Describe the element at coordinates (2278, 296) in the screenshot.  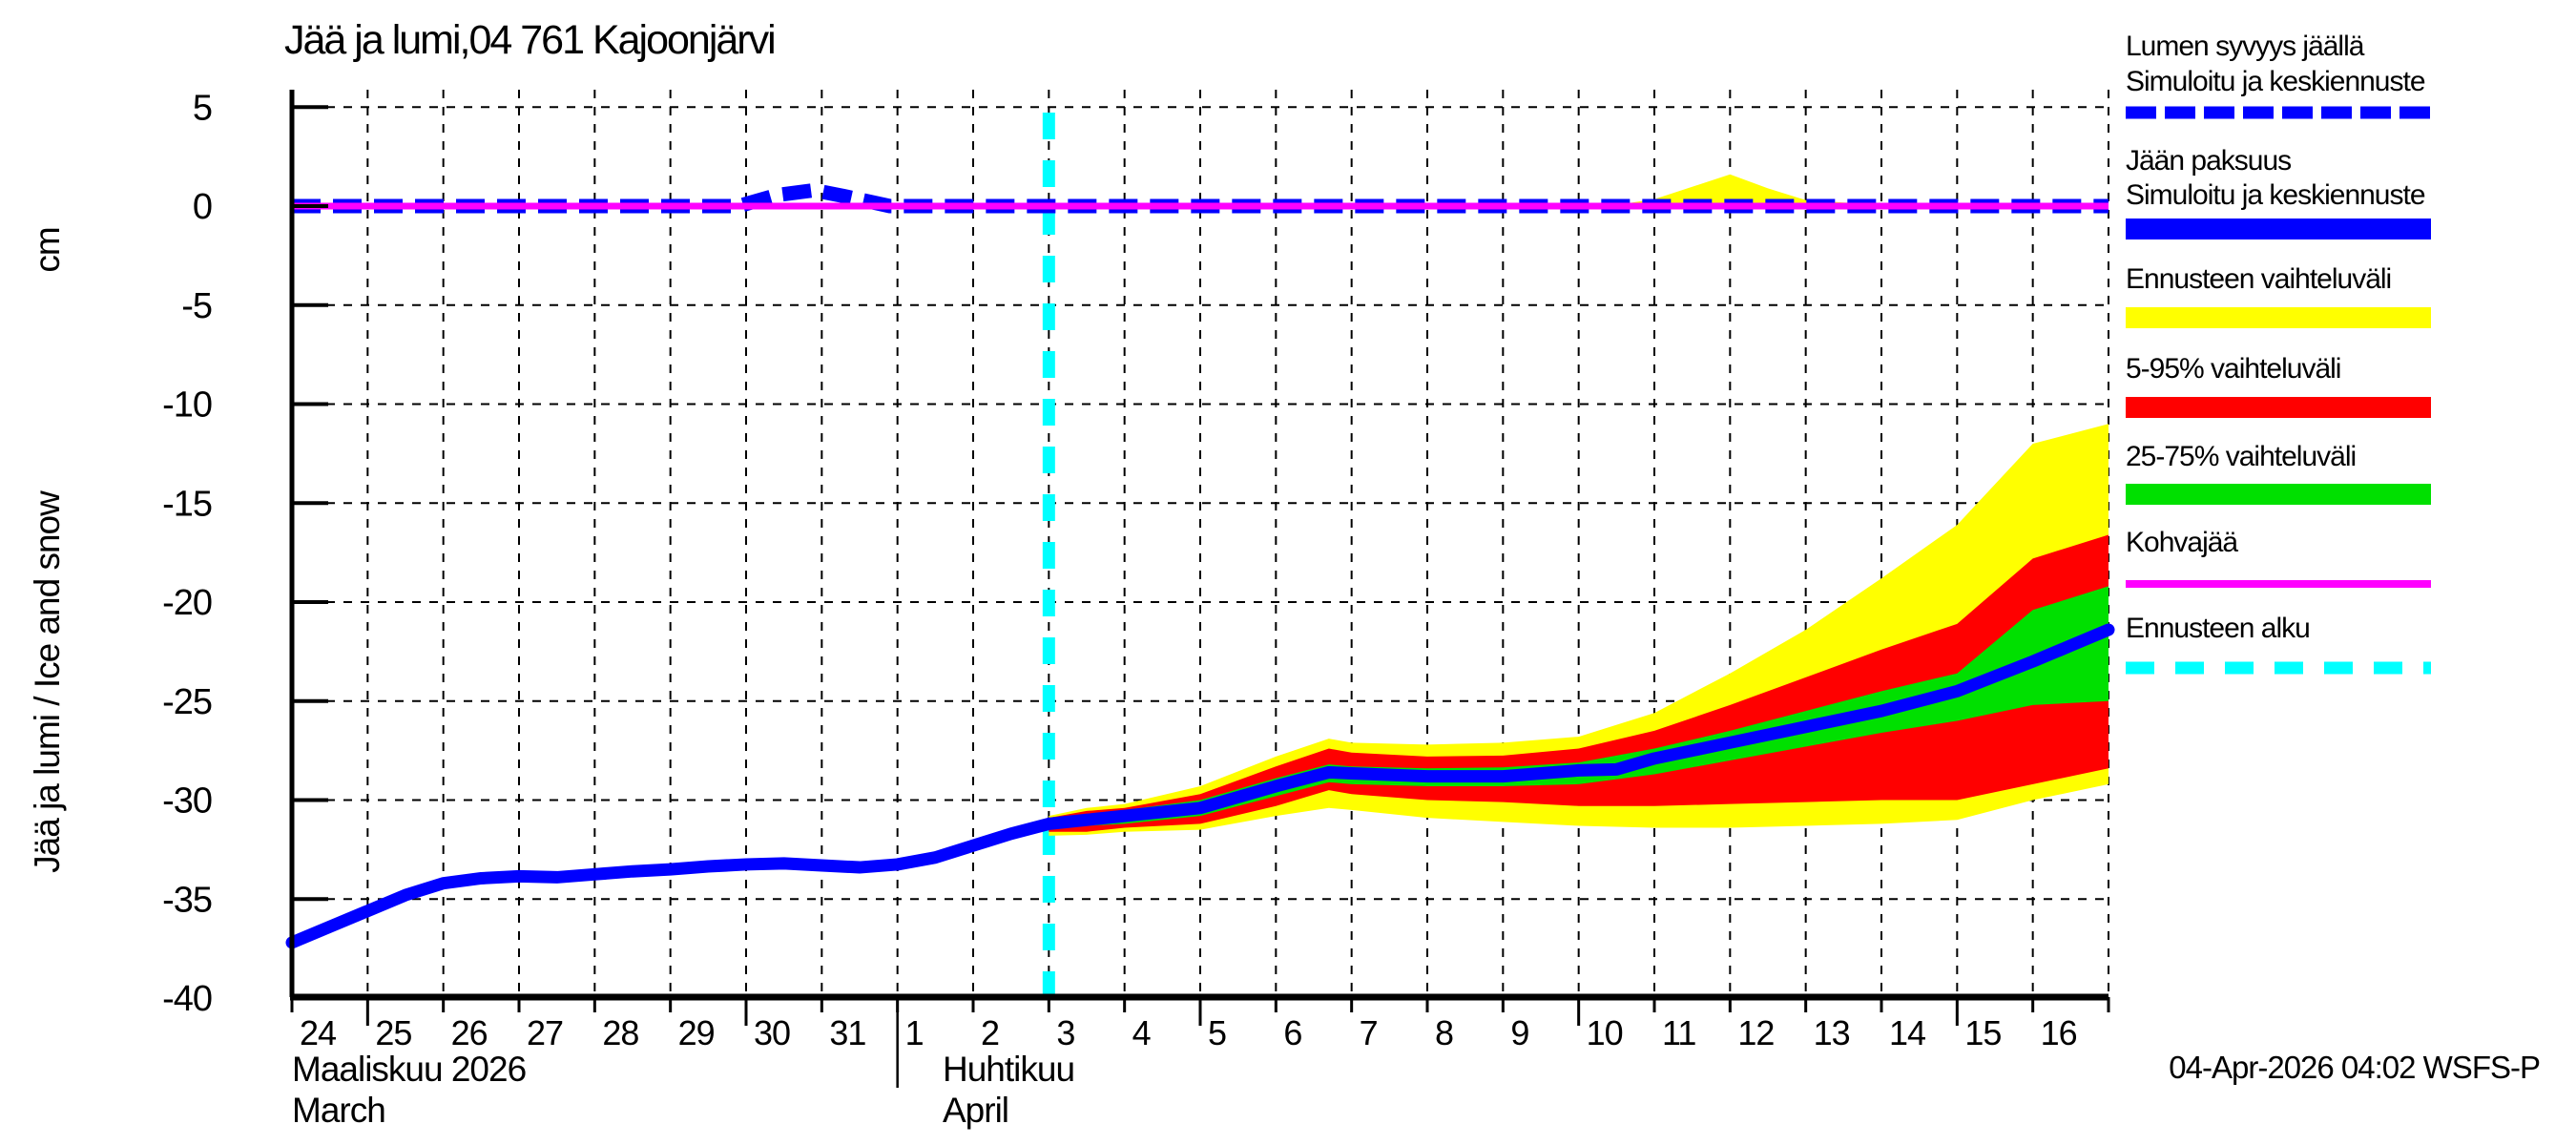
I see `legend-item-yellow-solid: Ennusteen vaihteluväli` at that location.